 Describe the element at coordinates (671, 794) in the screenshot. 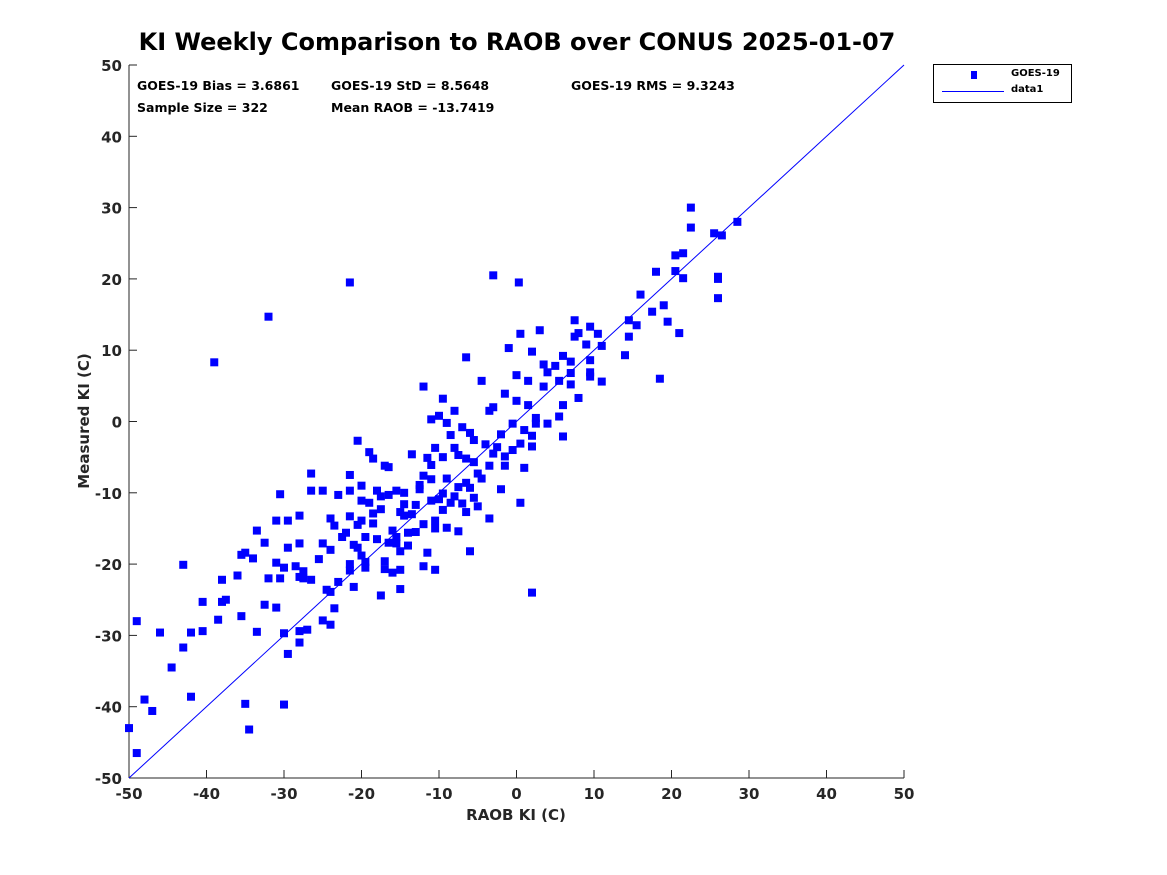

I see `x-tick-label: 20` at that location.